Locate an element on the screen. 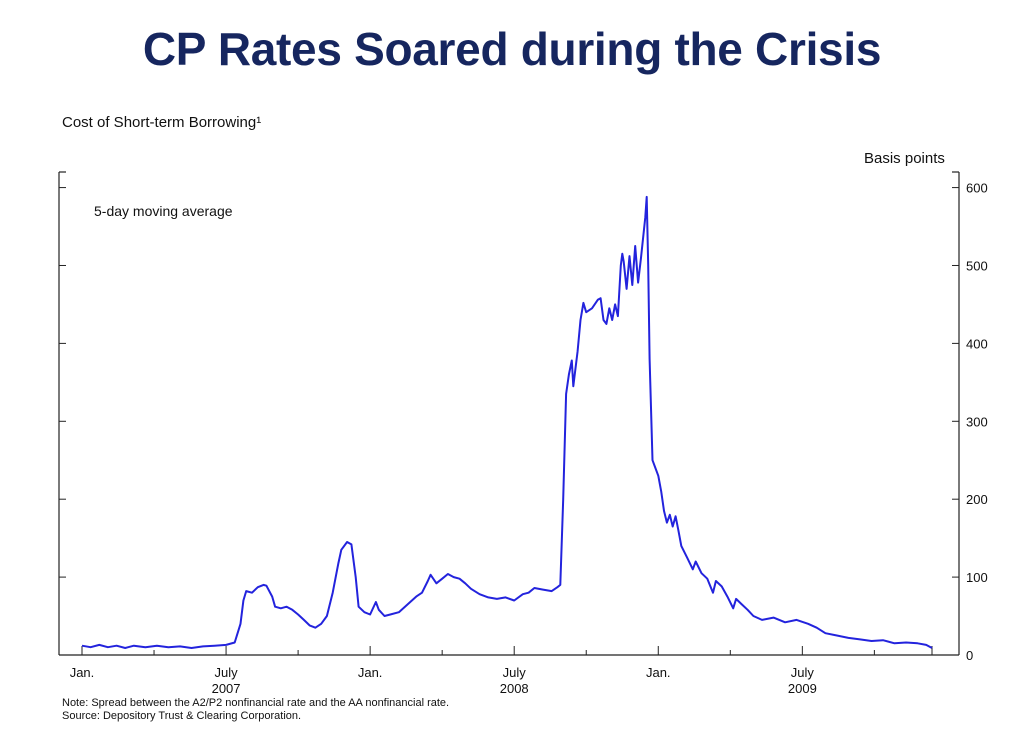 The image size is (1024, 744). slide-title: CP Rates Soared during the Crisis is located at coordinates (512, 49).